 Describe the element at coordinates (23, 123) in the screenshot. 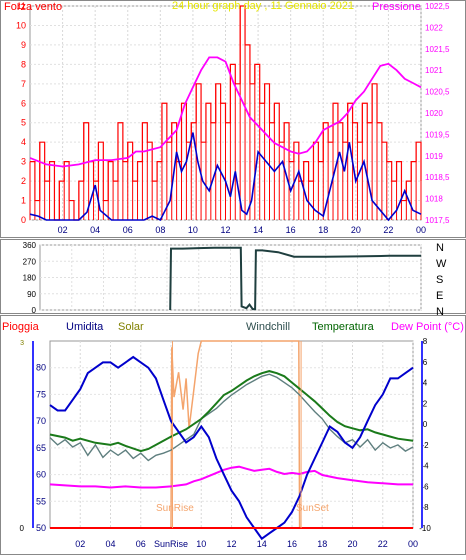

I see `wind-speed-tick-label: 5` at that location.